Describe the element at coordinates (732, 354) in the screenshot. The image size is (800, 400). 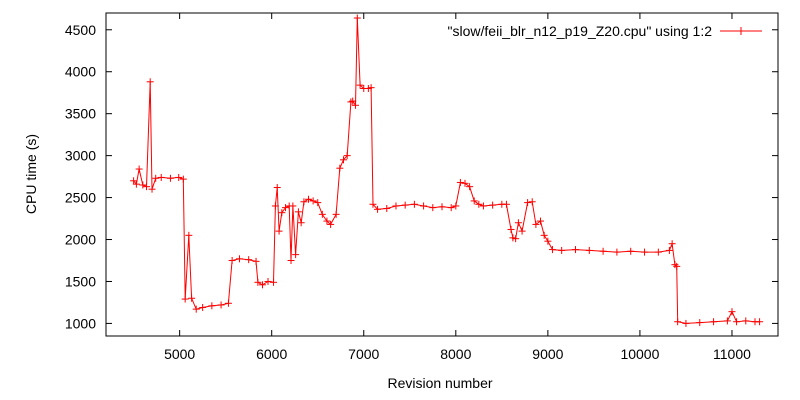
I see `x-tick-label: 11000` at that location.